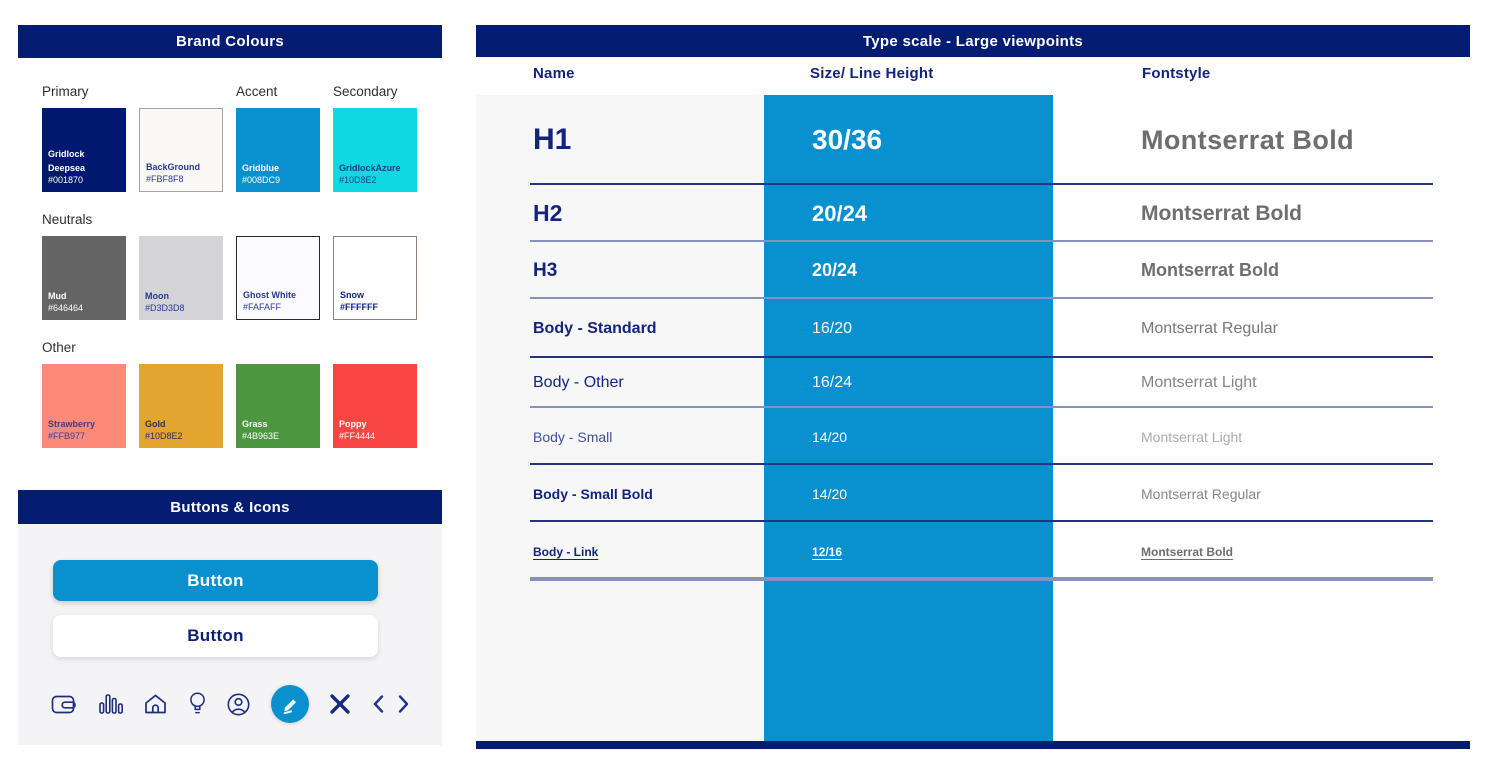 This screenshot has height=763, width=1490. I want to click on bar-chart-icon, so click(111, 704).